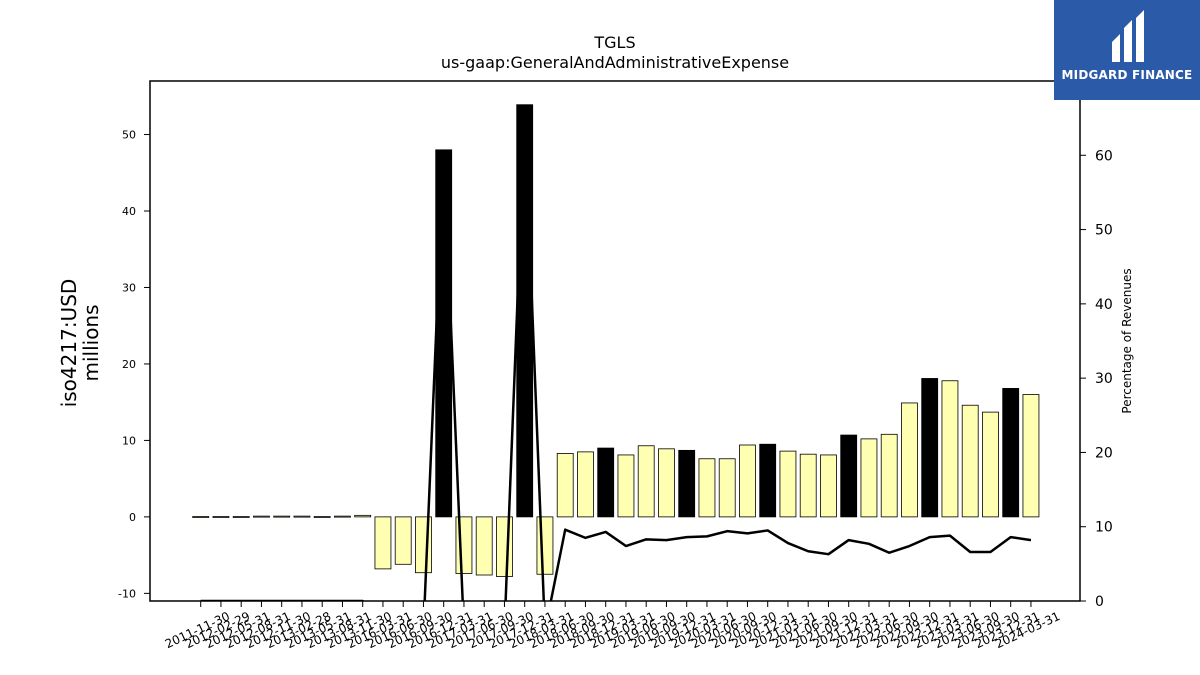  Describe the element at coordinates (129, 211) in the screenshot. I see `y-tick-label: 40` at that location.